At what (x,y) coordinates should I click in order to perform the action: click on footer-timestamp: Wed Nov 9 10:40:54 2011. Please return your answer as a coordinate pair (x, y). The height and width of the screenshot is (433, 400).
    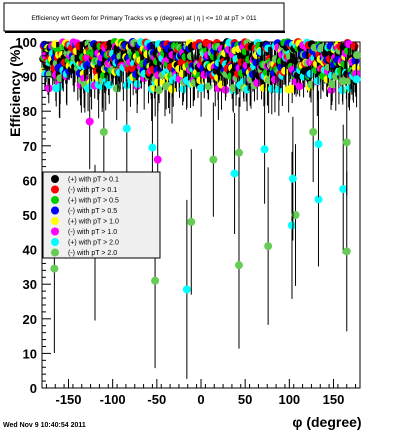
    Looking at the image, I should click on (44, 425).